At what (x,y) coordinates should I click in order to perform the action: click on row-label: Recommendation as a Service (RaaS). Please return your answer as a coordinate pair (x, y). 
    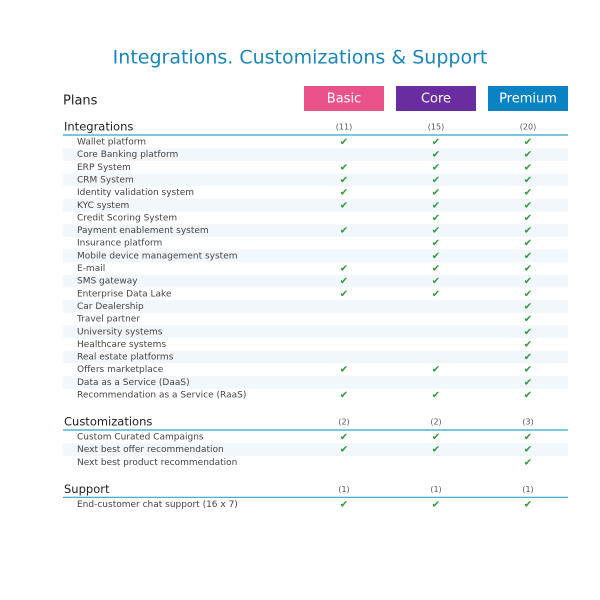
    Looking at the image, I should click on (161, 396).